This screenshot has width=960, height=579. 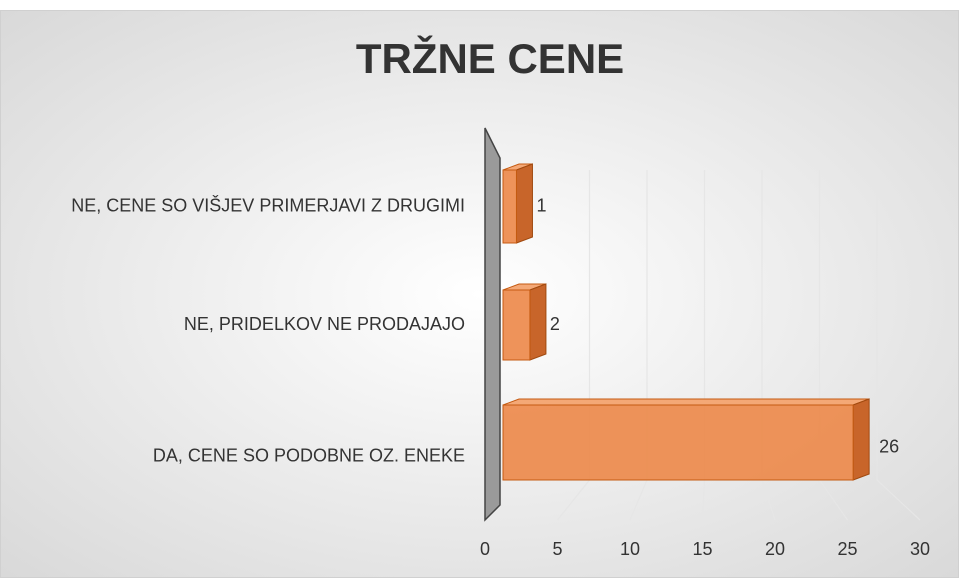 What do you see at coordinates (555, 324) in the screenshot?
I see `data-label: 2` at bounding box center [555, 324].